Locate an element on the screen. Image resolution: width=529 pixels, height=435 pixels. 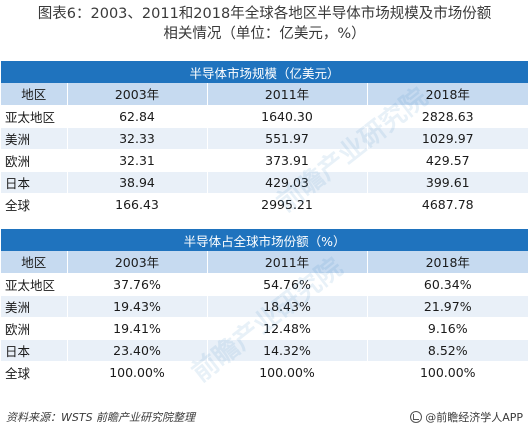
table-row: 亚太地区 37.76% 54.76% 60.34% is located at coordinates (265, 284).